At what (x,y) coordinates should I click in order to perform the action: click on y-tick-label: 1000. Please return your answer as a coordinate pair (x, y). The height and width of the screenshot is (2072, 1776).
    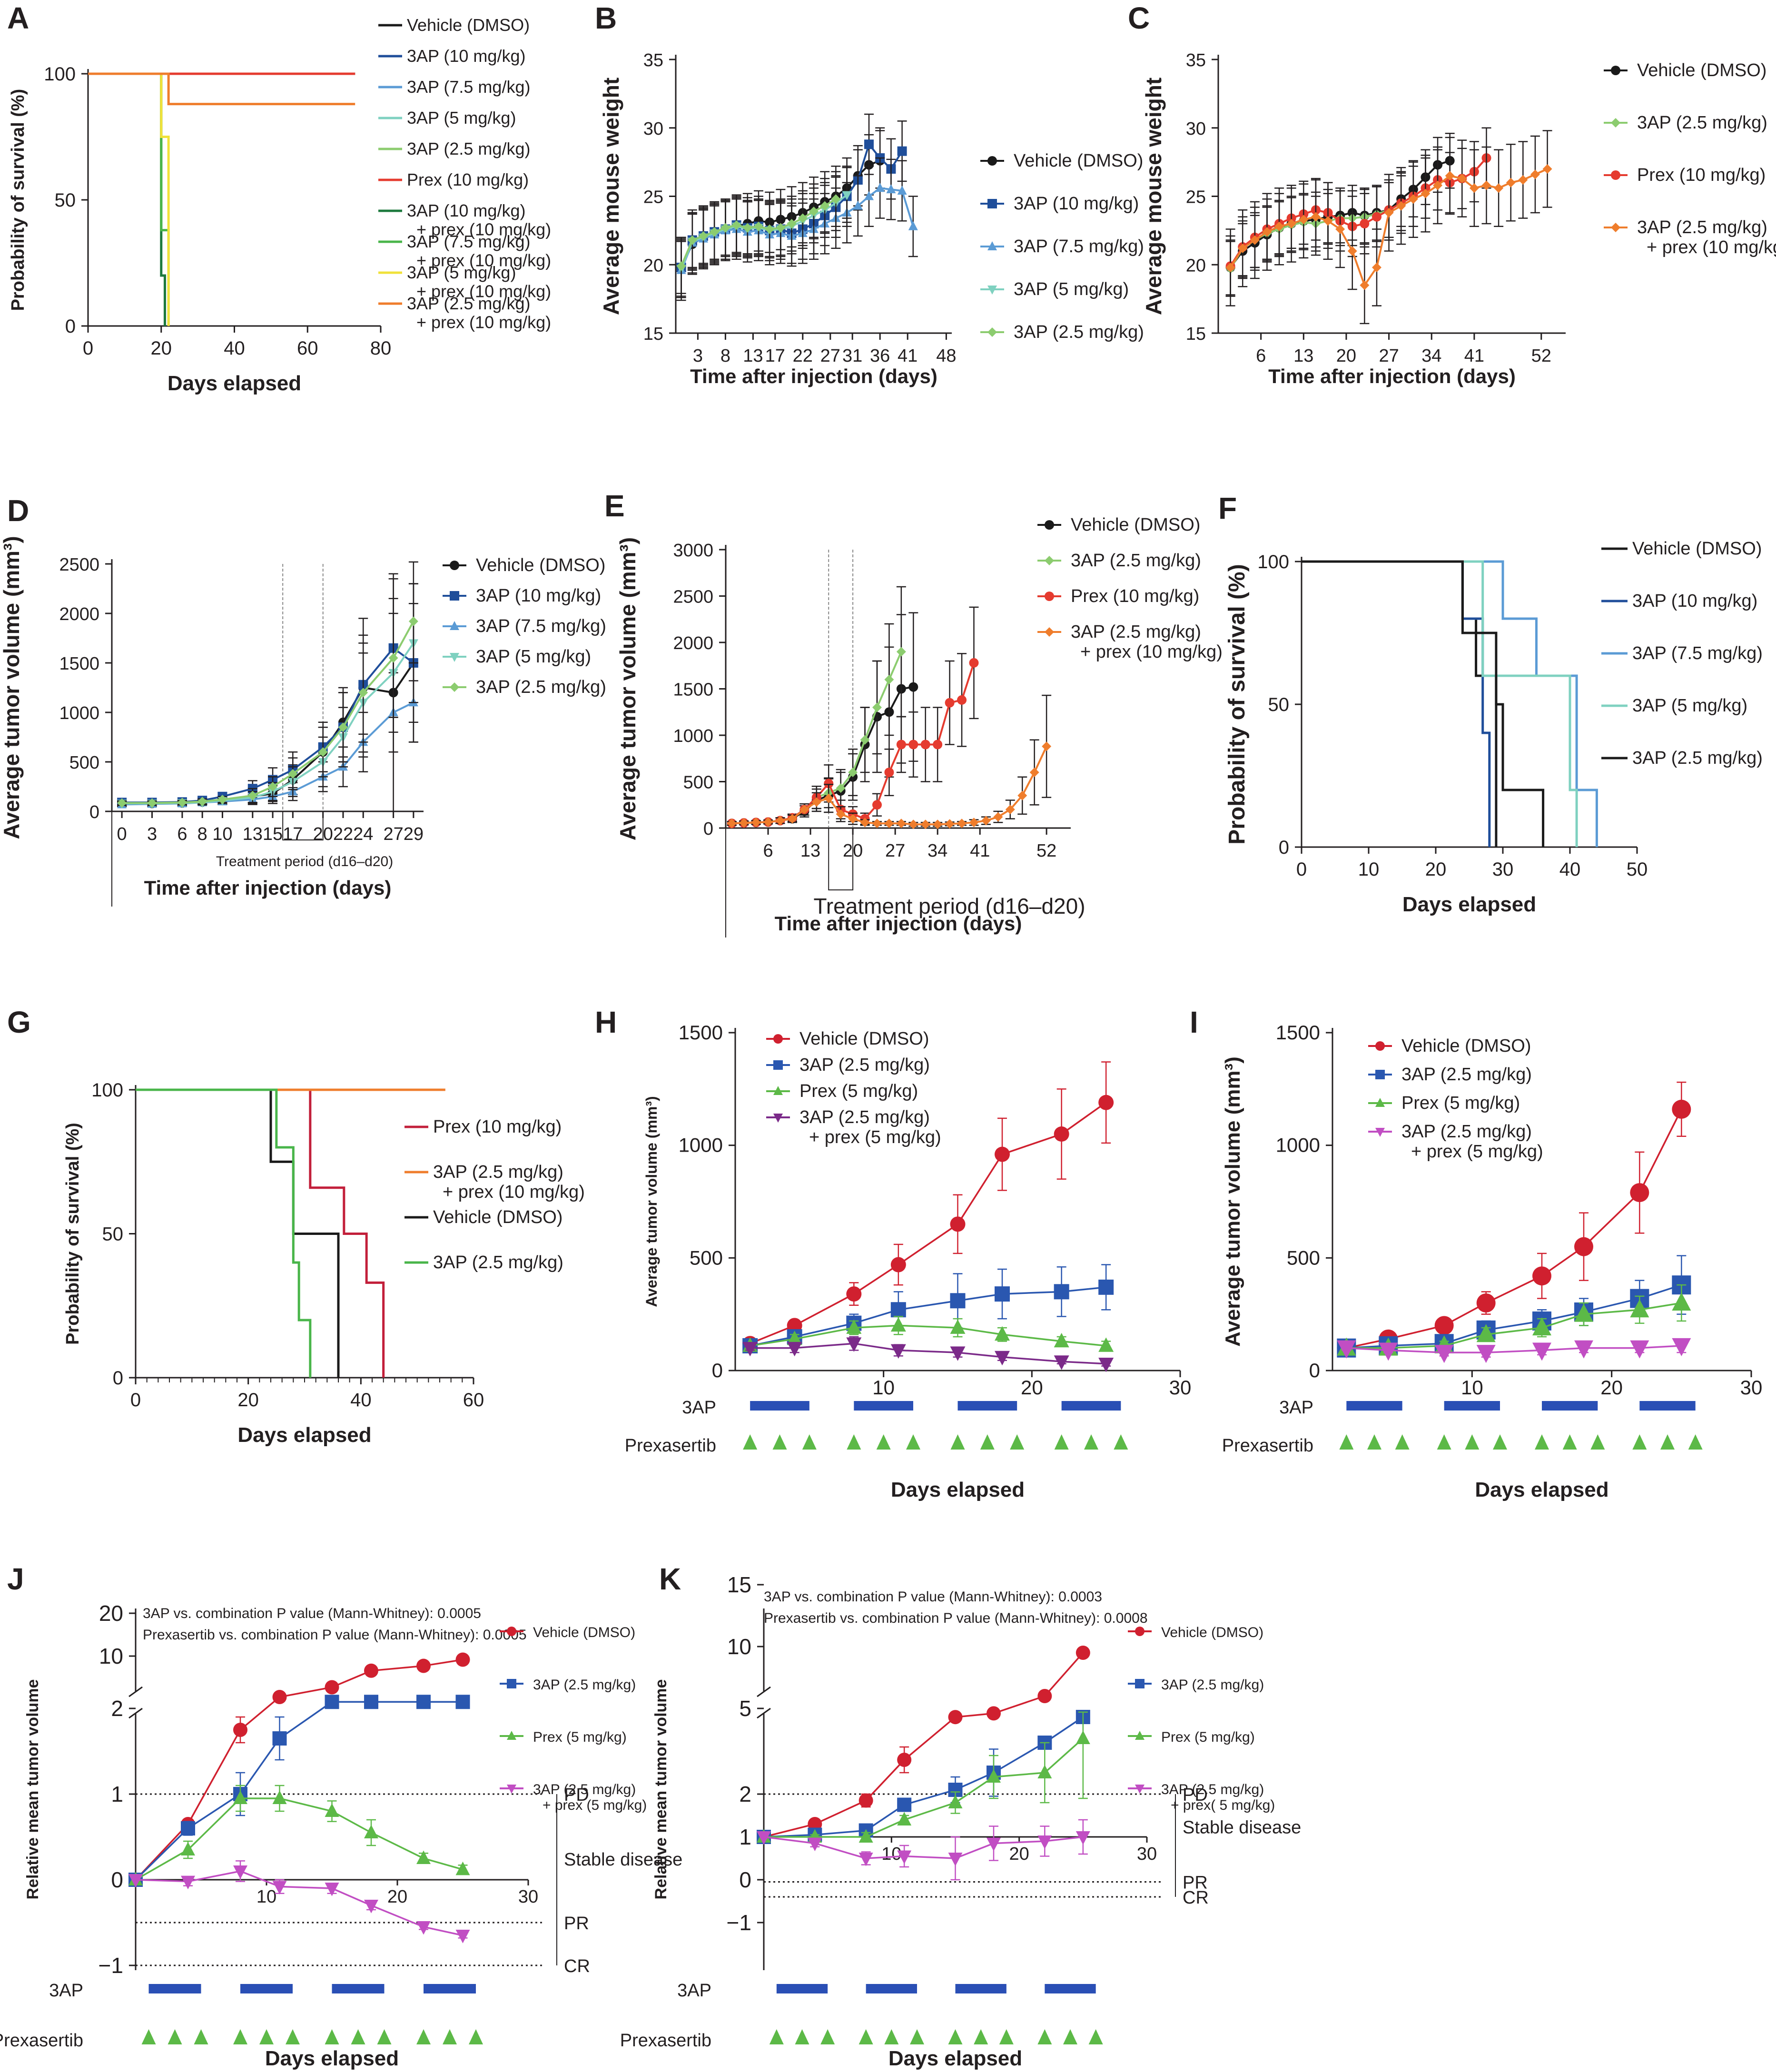
    Looking at the image, I should click on (701, 1145).